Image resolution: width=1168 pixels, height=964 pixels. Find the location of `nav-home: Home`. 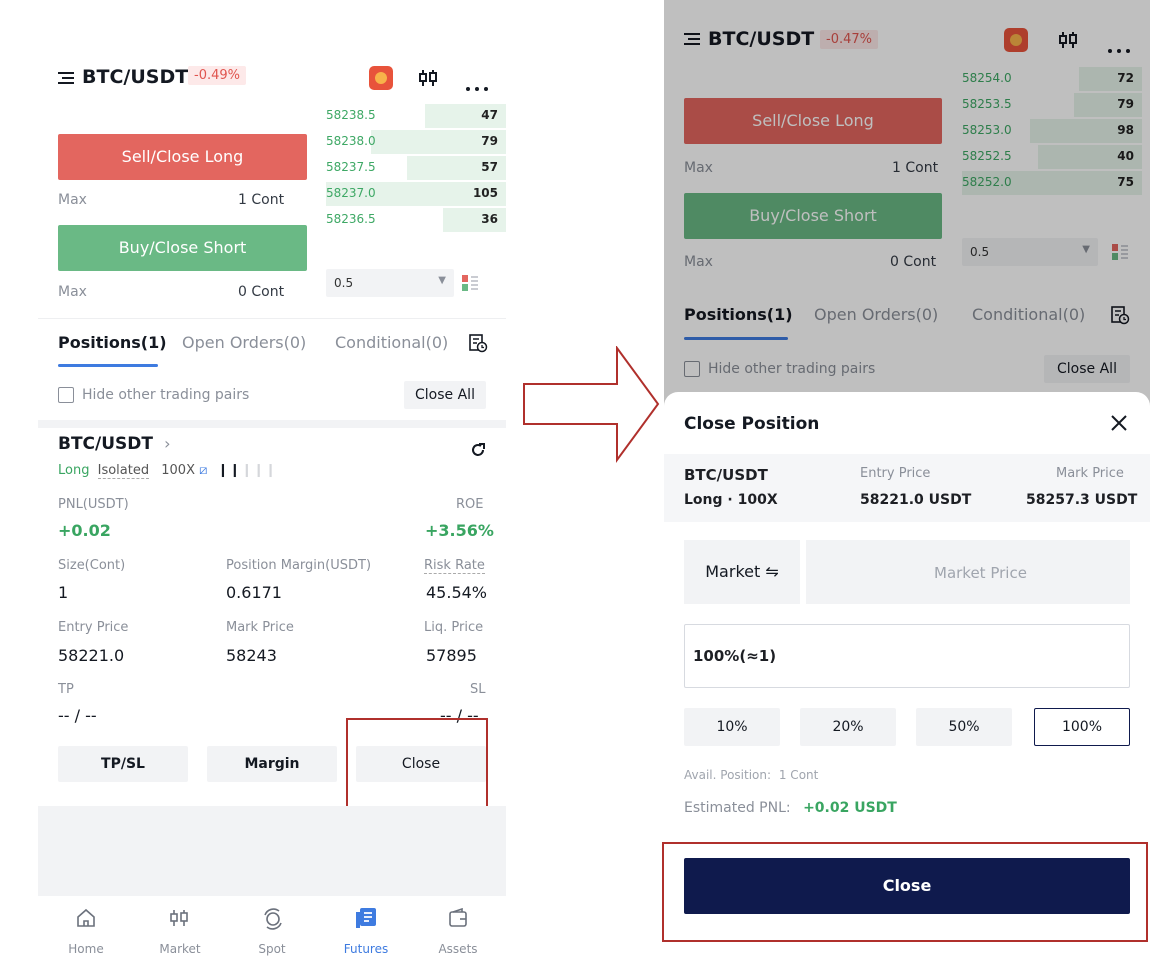

nav-home: Home is located at coordinates (86, 932).